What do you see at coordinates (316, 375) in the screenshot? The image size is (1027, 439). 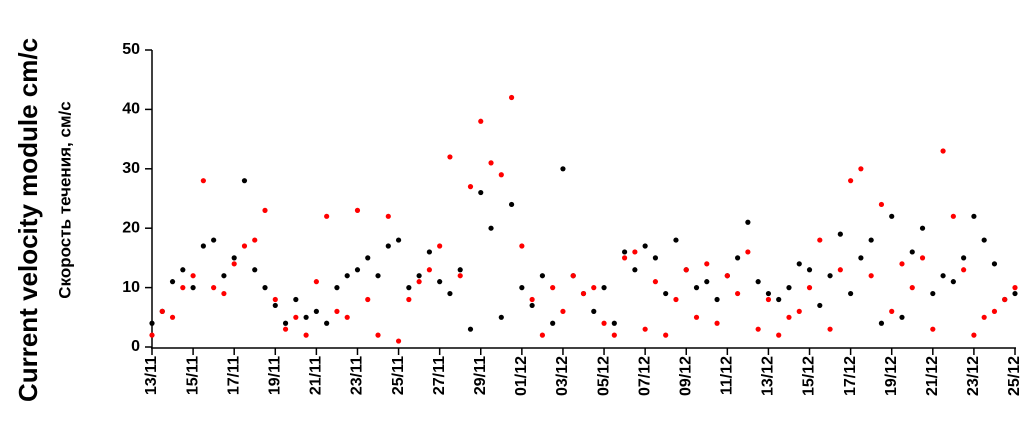 I see `x-tick-label: 21/11` at bounding box center [316, 375].